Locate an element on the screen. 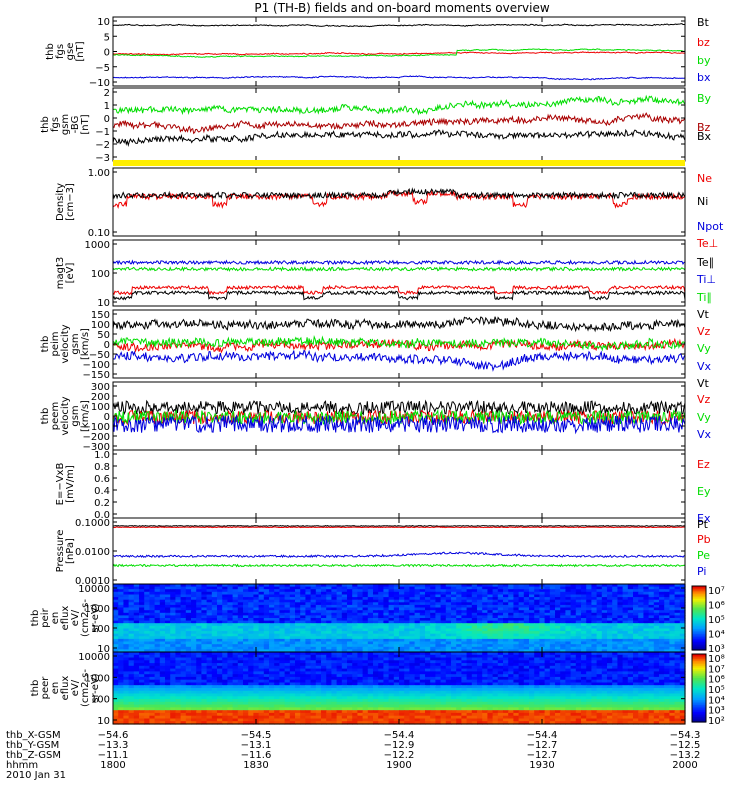 The image size is (750, 800). ytick-label: −100 is located at coordinates (96, 427).